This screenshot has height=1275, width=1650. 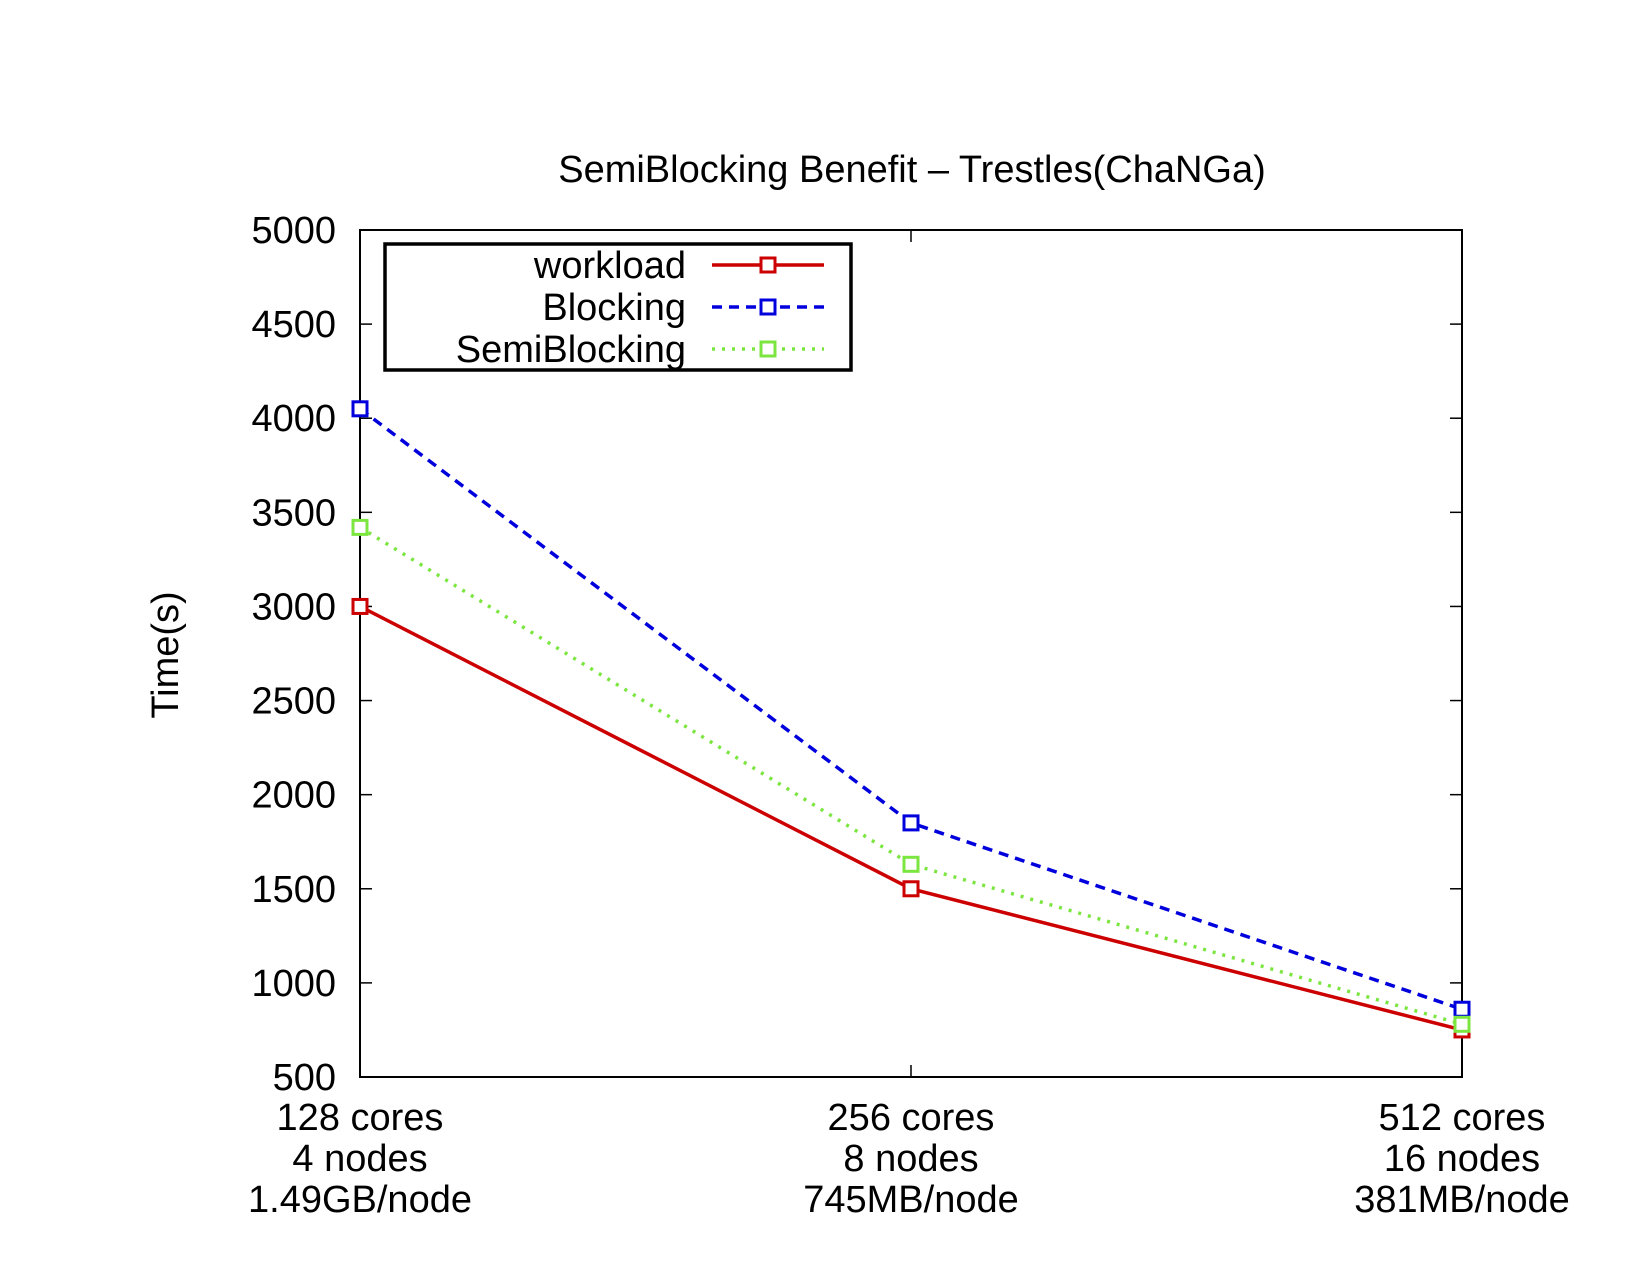 What do you see at coordinates (293, 890) in the screenshot?
I see `y-tick-label: 1500` at bounding box center [293, 890].